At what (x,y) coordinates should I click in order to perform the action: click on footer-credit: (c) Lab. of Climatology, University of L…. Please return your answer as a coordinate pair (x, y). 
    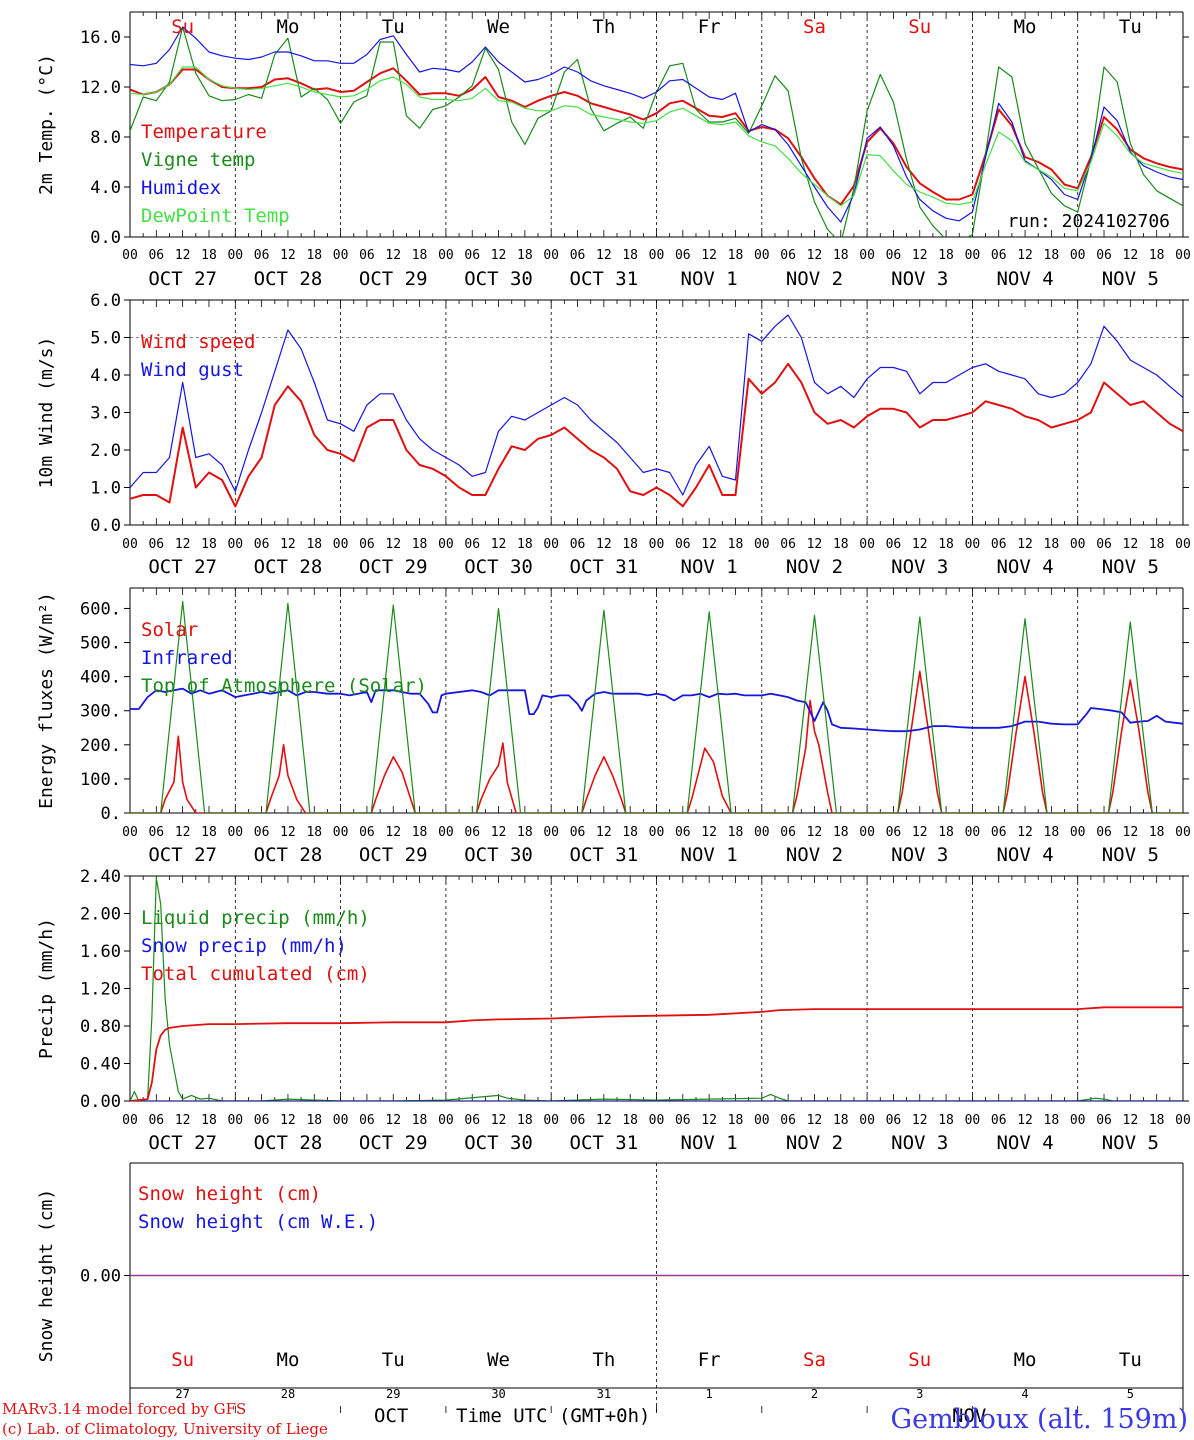
    Looking at the image, I should click on (165, 1429).